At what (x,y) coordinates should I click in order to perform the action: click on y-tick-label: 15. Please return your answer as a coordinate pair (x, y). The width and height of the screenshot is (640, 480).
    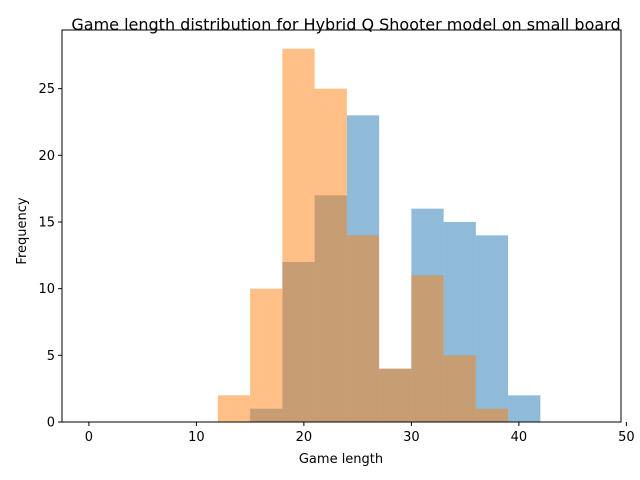
    Looking at the image, I should click on (46, 223).